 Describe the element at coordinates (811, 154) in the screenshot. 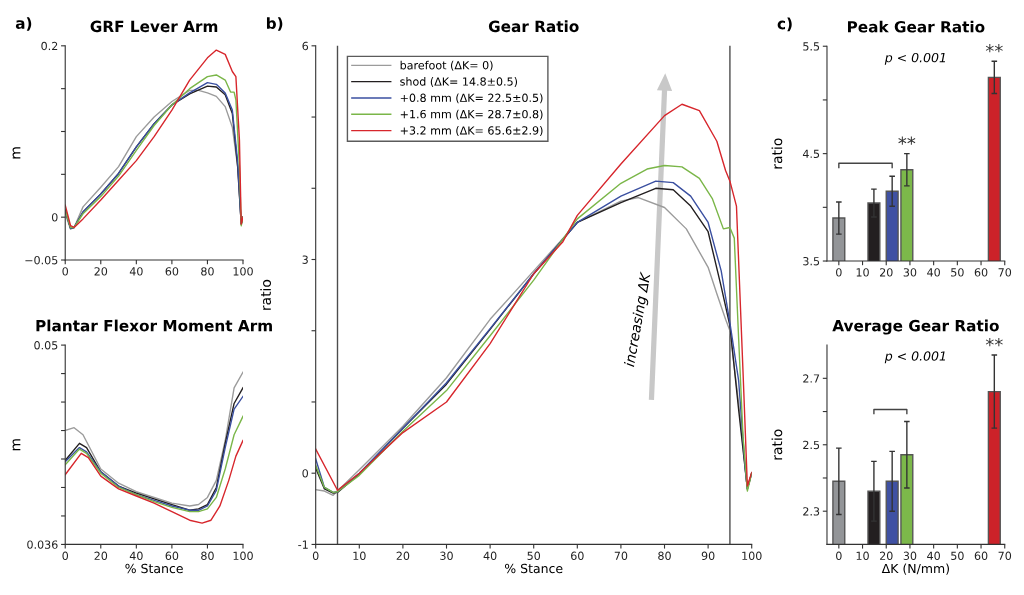

I see `y-tick-label: 4.5` at that location.